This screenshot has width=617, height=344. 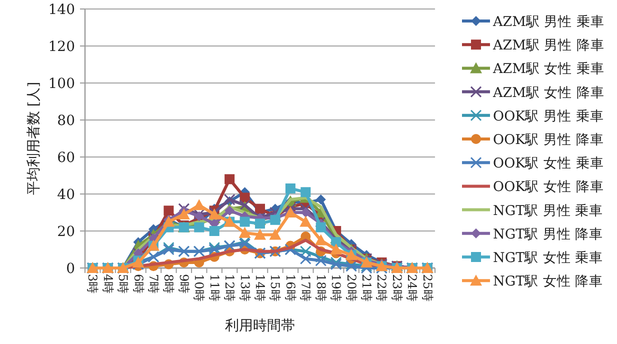 What do you see at coordinates (412, 288) in the screenshot?
I see `x-tick-label: 24時` at bounding box center [412, 288].